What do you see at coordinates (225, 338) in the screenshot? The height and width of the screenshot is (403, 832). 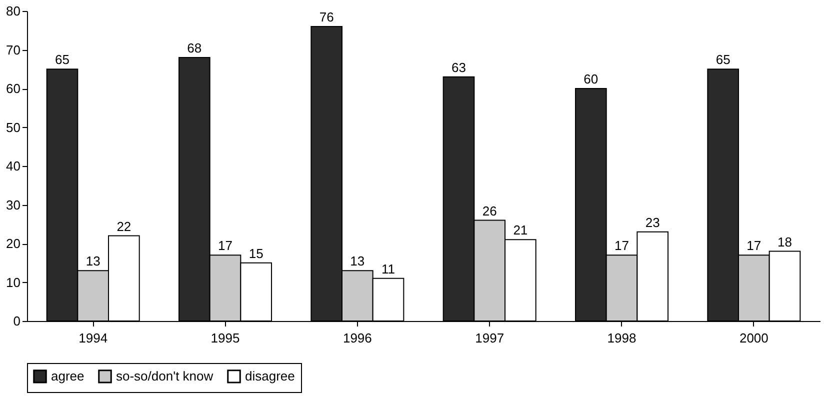 I see `x-tick-label: 1995` at bounding box center [225, 338].